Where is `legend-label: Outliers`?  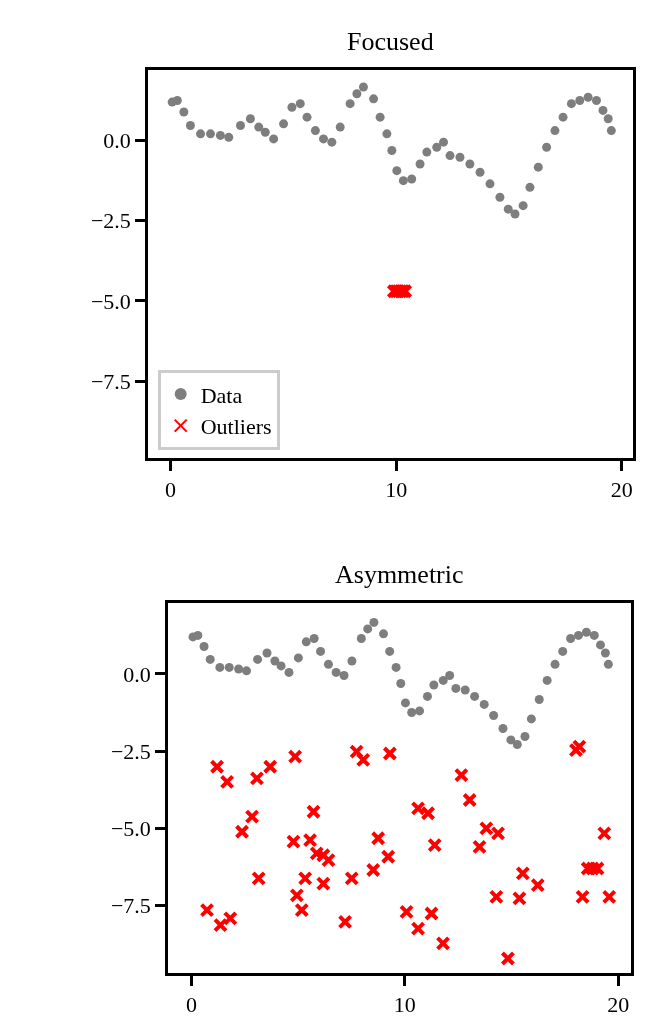
legend-label: Outliers is located at coordinates (236, 427).